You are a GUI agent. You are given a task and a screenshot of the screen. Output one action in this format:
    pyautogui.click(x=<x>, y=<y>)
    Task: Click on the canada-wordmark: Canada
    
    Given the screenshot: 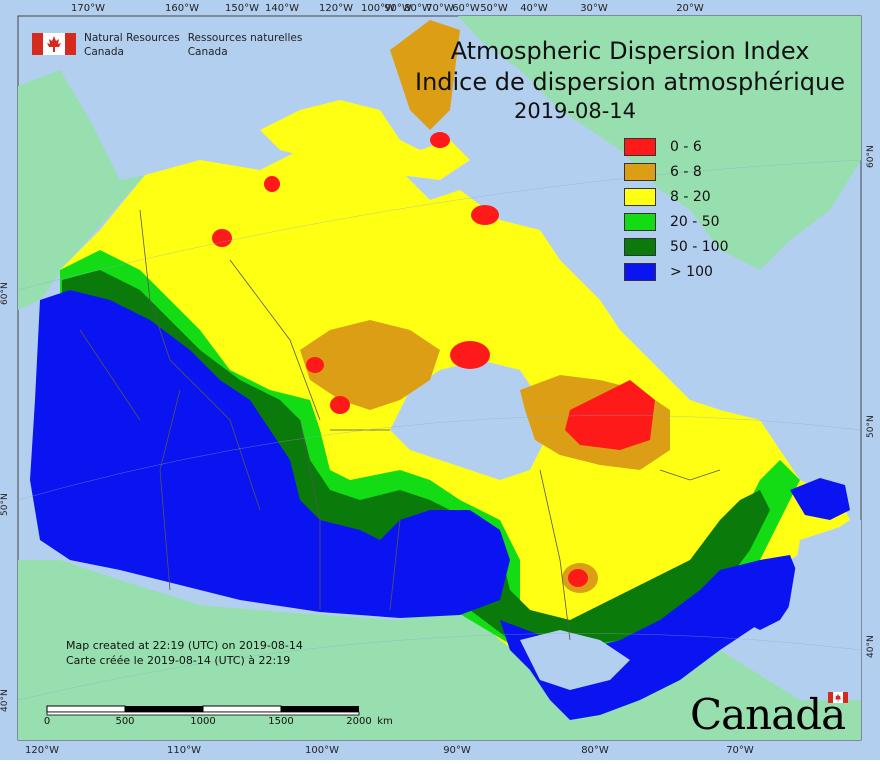 What is the action you would take?
    pyautogui.click(x=768, y=714)
    